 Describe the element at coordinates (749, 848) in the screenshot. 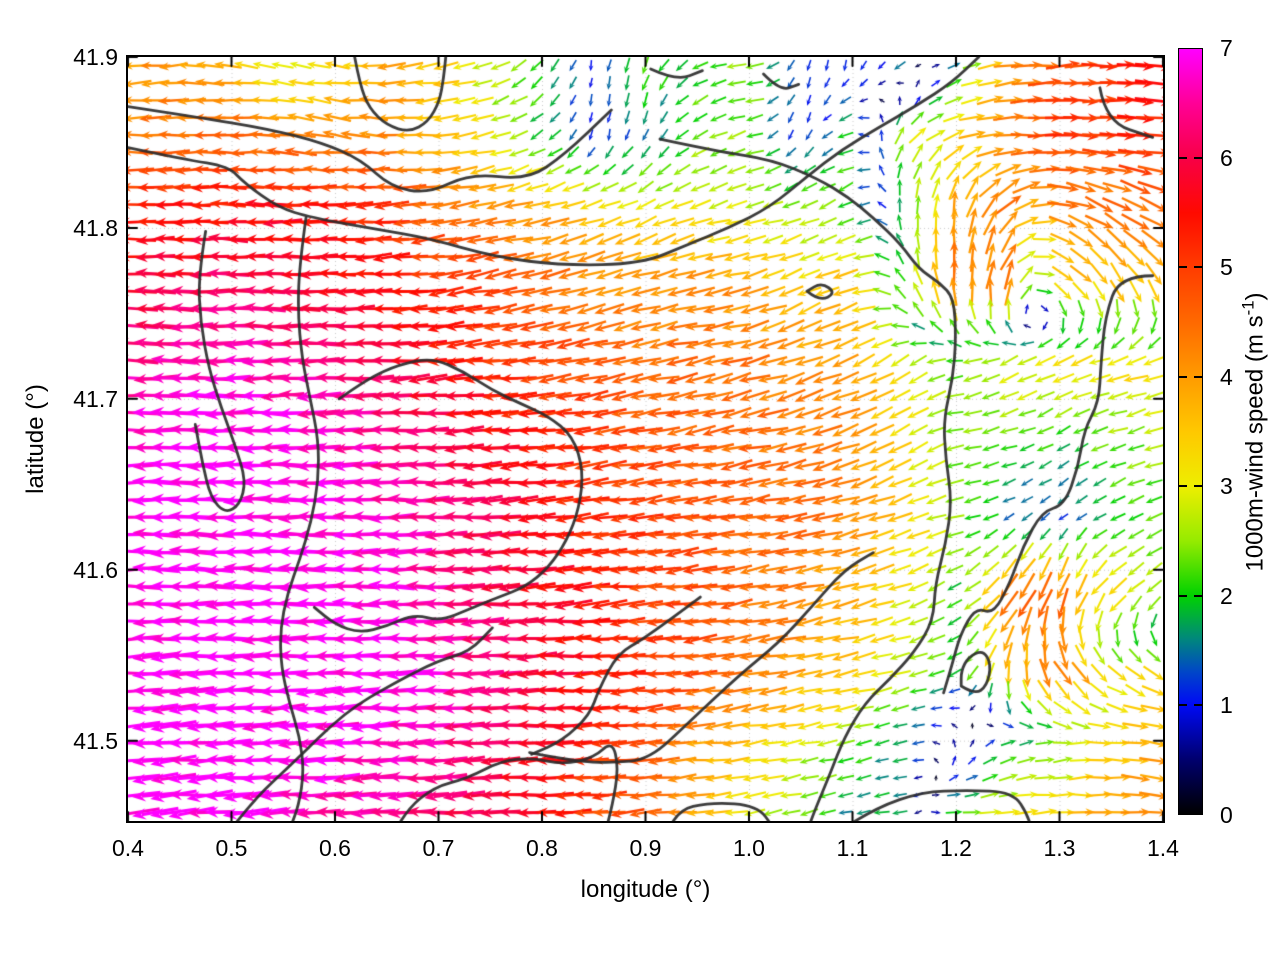

I see `x-tick-label: 1.0` at that location.